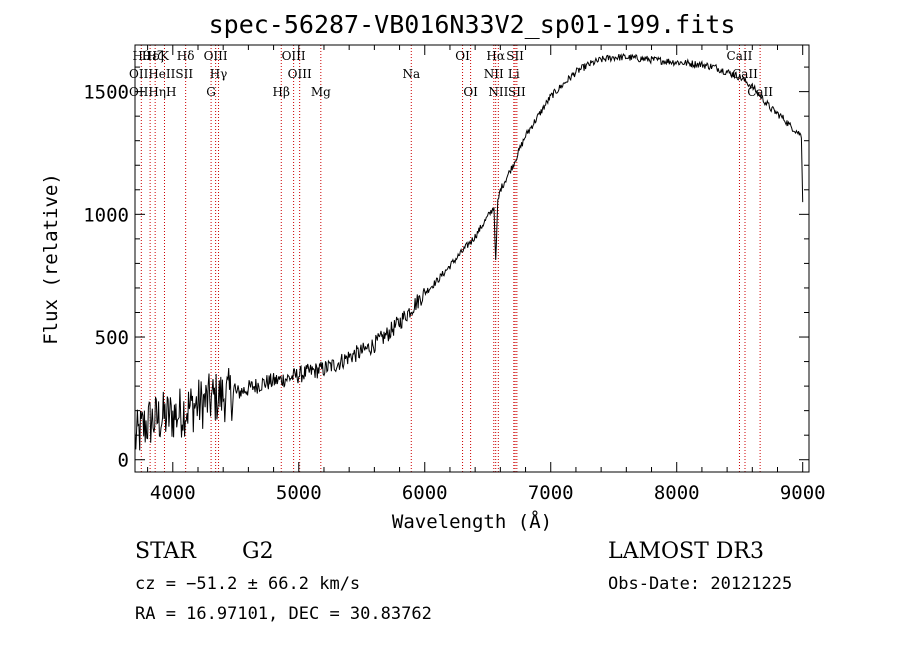 The width and height of the screenshot is (900, 649). Describe the element at coordinates (219, 74) in the screenshot. I see `spectral-line-label: Hγ` at that location.